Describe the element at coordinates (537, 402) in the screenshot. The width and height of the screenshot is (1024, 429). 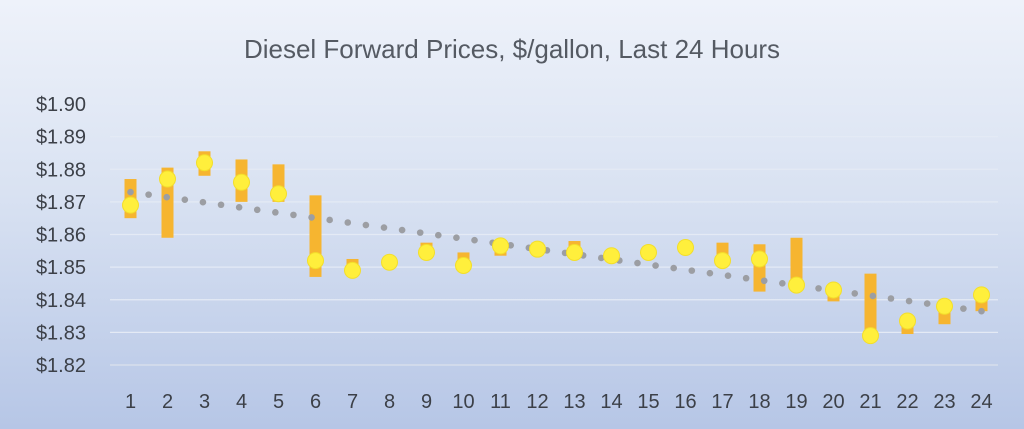
I see `x-tick-label: 12` at that location.